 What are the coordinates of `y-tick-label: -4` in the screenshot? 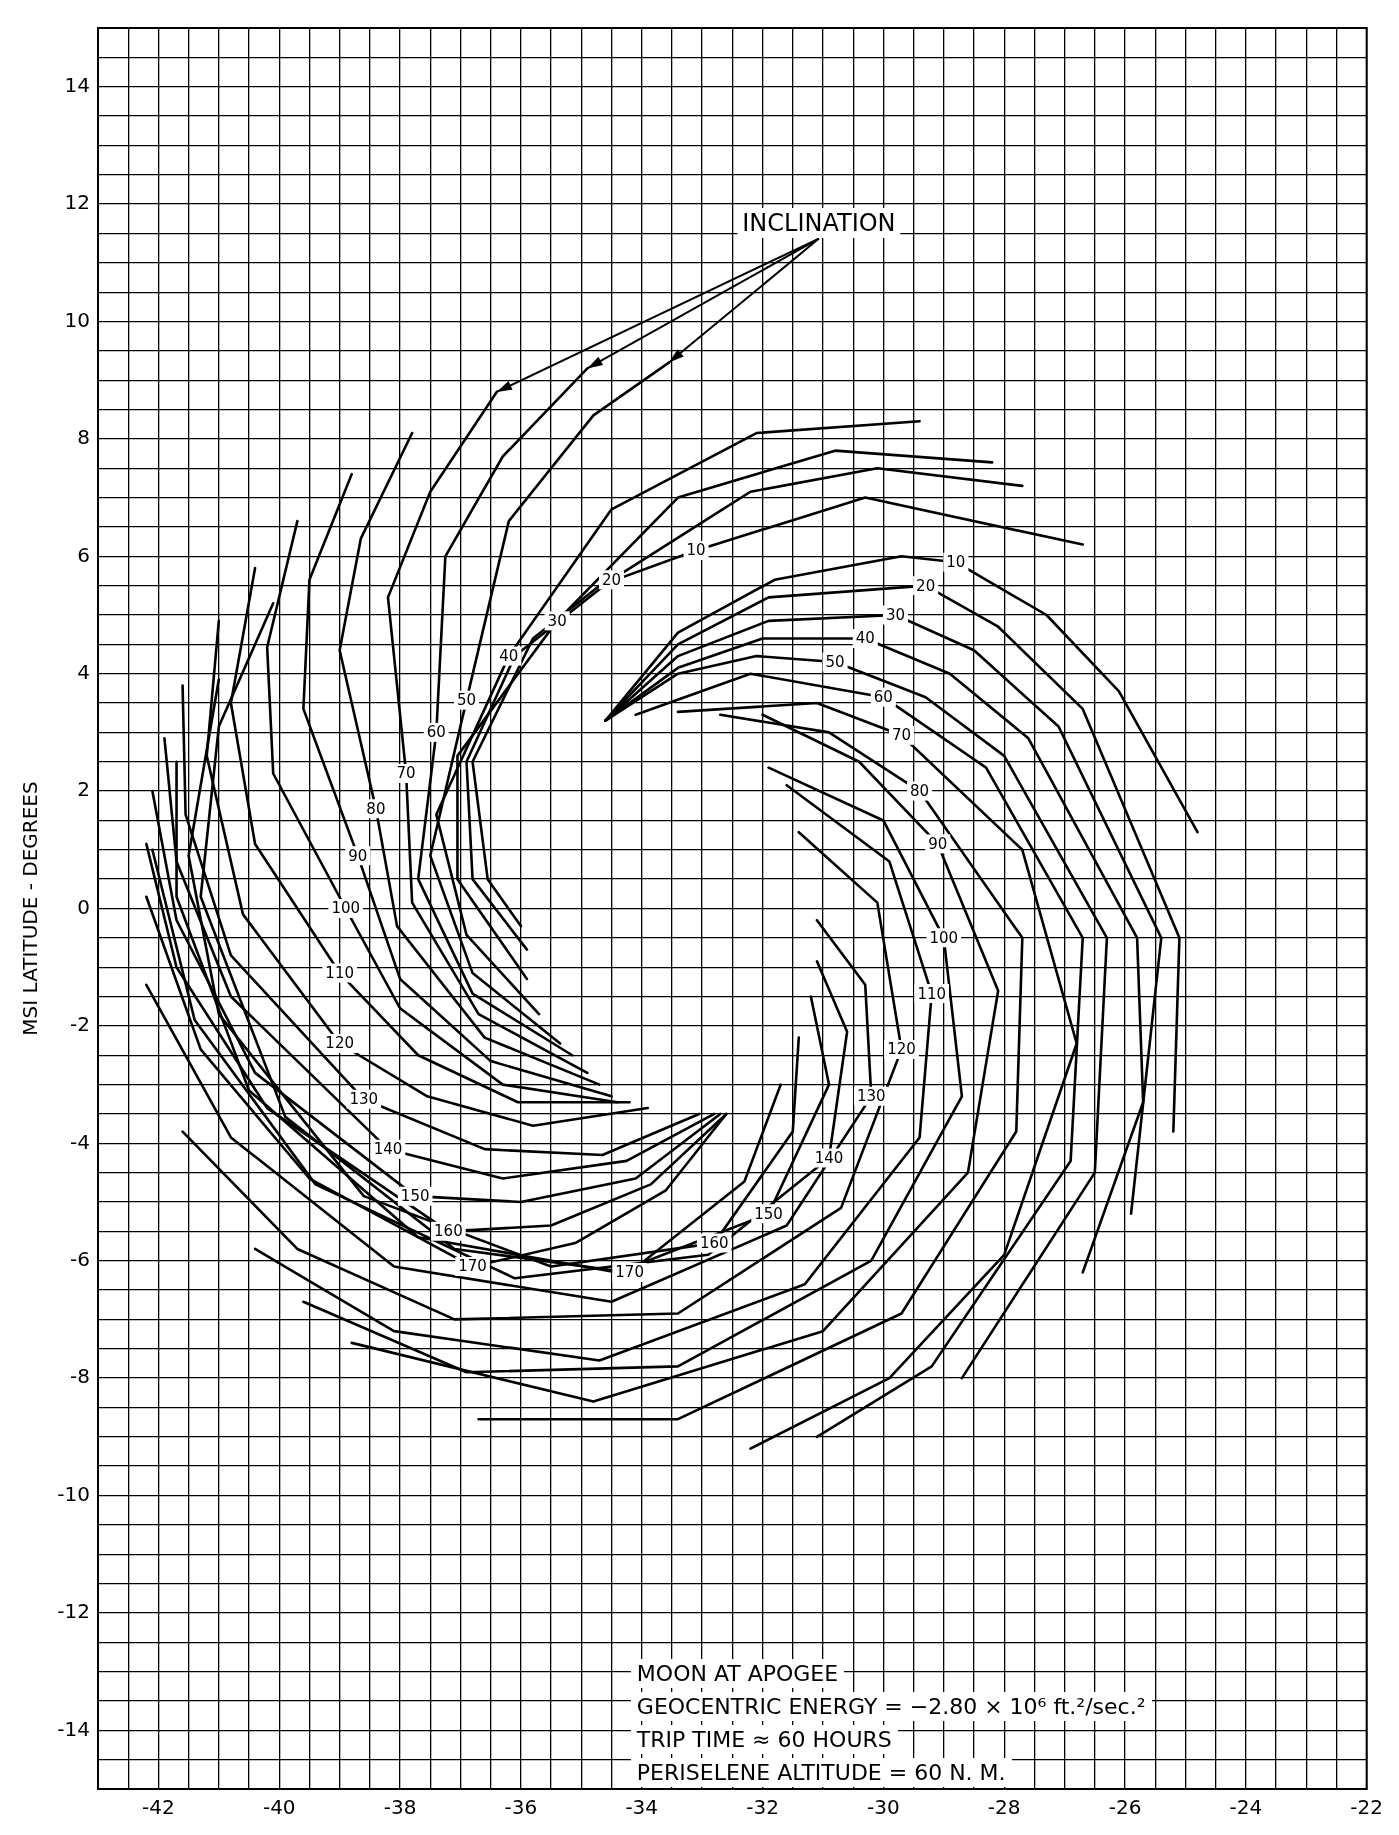 It's located at (80, 1141).